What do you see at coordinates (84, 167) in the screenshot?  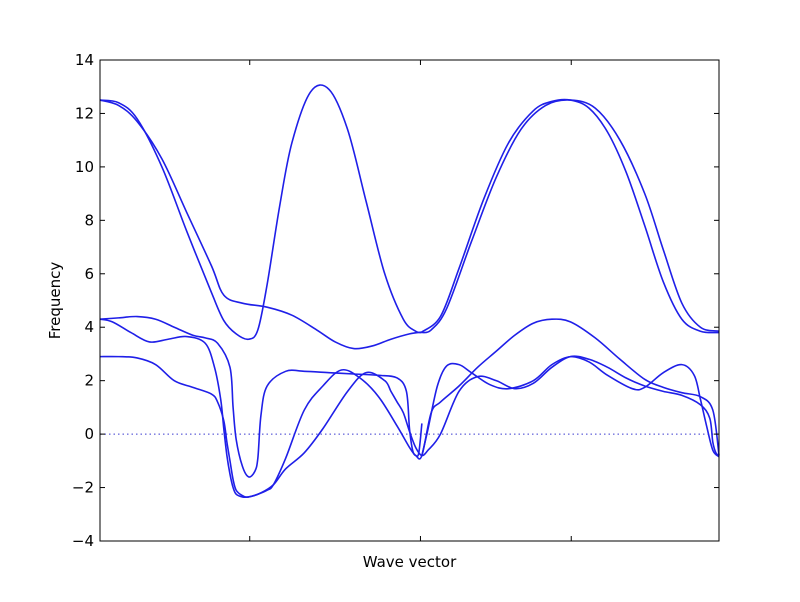 I see `y-tick-label: 10` at bounding box center [84, 167].